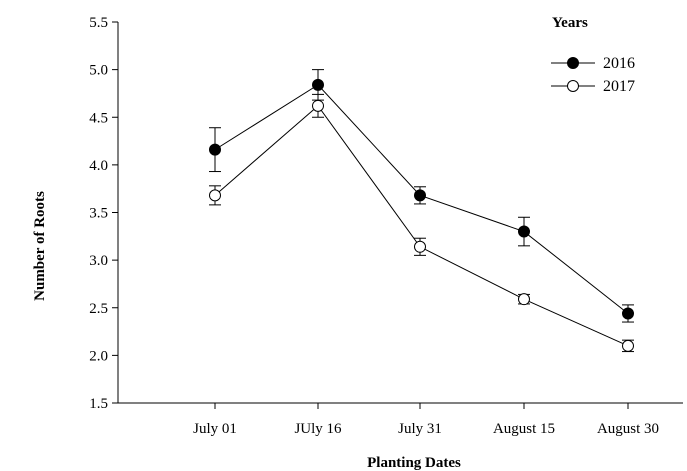 This screenshot has width=687, height=471. I want to click on y-tick-label: 2.5, so click(98, 309).